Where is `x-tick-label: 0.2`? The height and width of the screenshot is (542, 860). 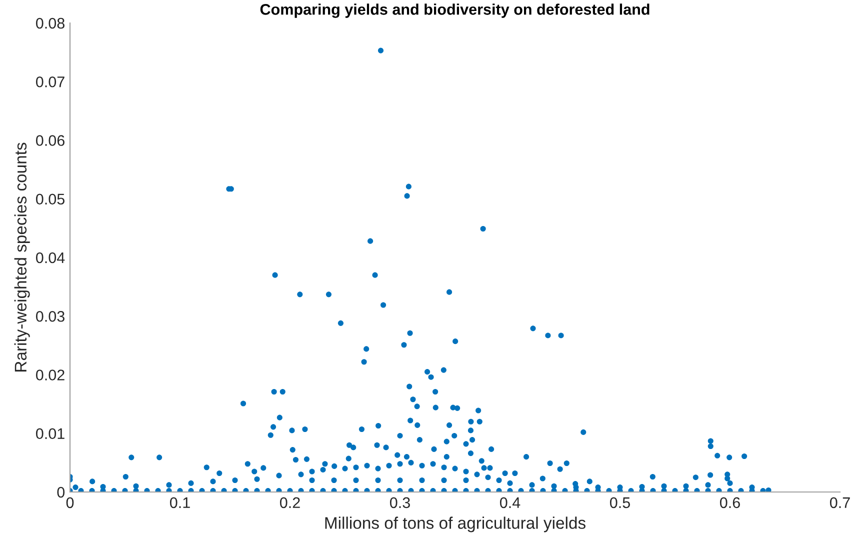 x-tick-label: 0.2 is located at coordinates (290, 502).